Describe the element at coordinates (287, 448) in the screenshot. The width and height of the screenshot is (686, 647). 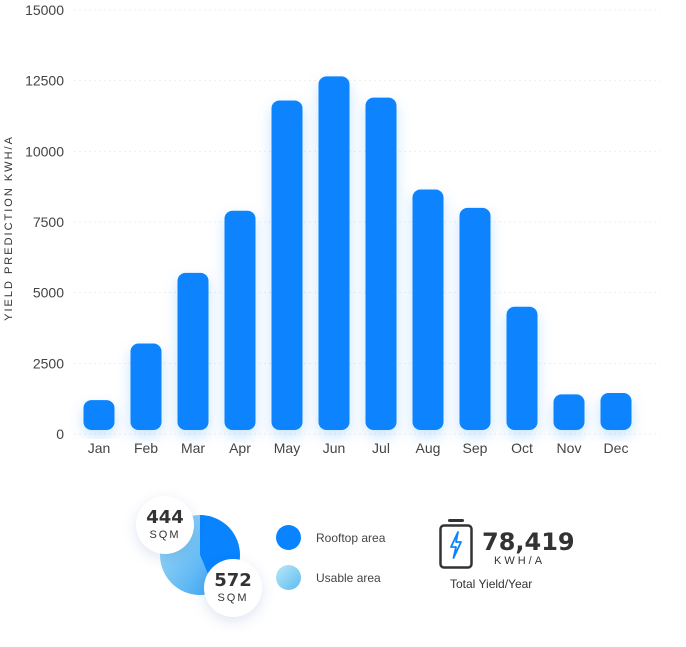
I see `x-tick-label: May` at that location.